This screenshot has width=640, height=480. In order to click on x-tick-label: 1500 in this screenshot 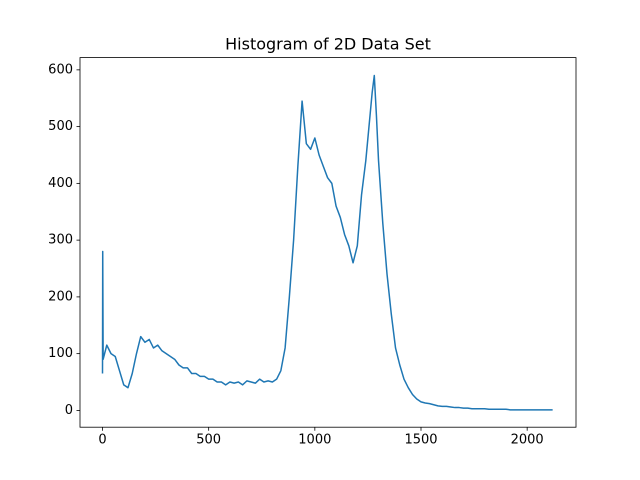, I will do `click(420, 440)`.